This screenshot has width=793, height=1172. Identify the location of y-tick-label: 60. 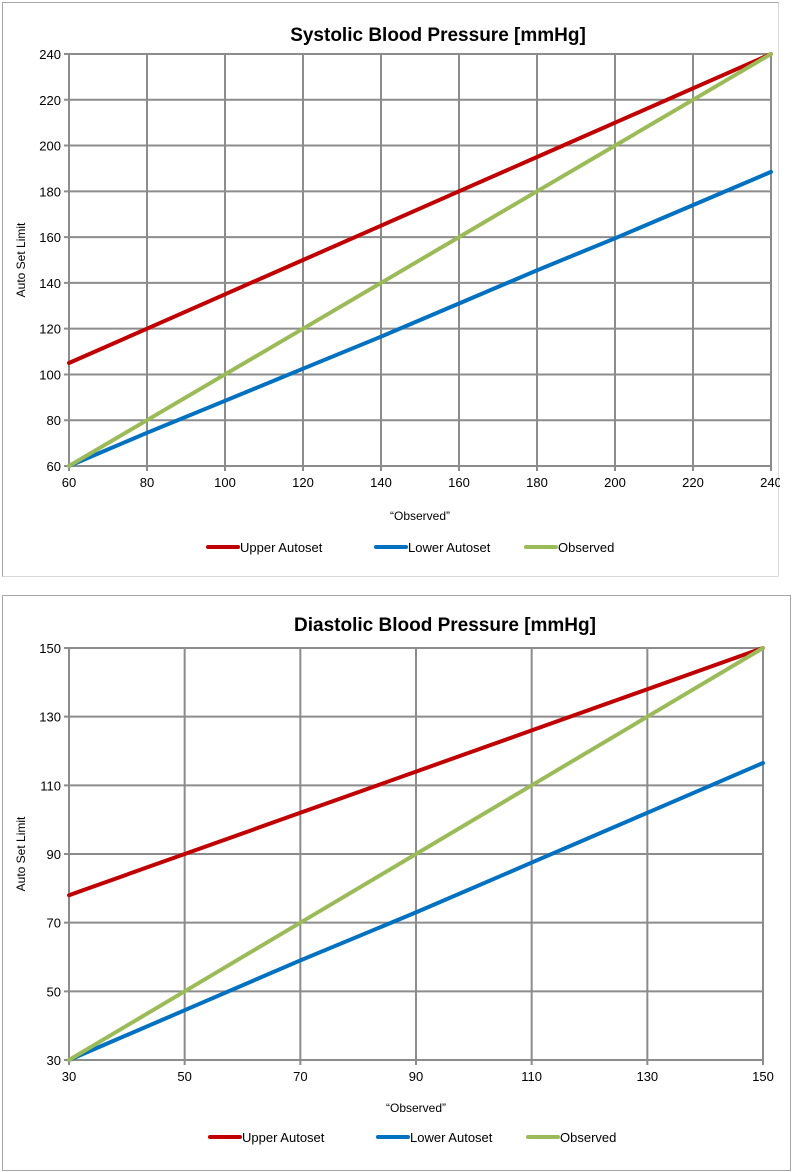
(54, 466).